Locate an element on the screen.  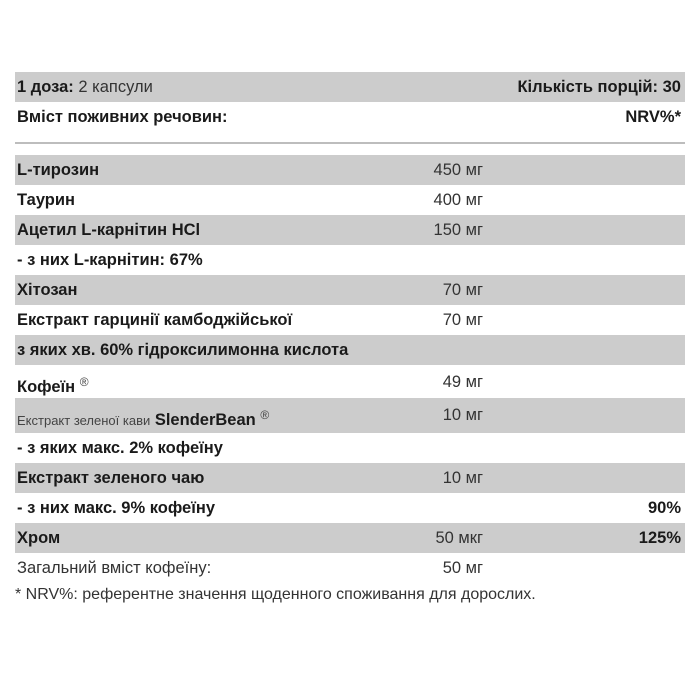
table-row: L-тирозин 450 мг is located at coordinates (350, 170).